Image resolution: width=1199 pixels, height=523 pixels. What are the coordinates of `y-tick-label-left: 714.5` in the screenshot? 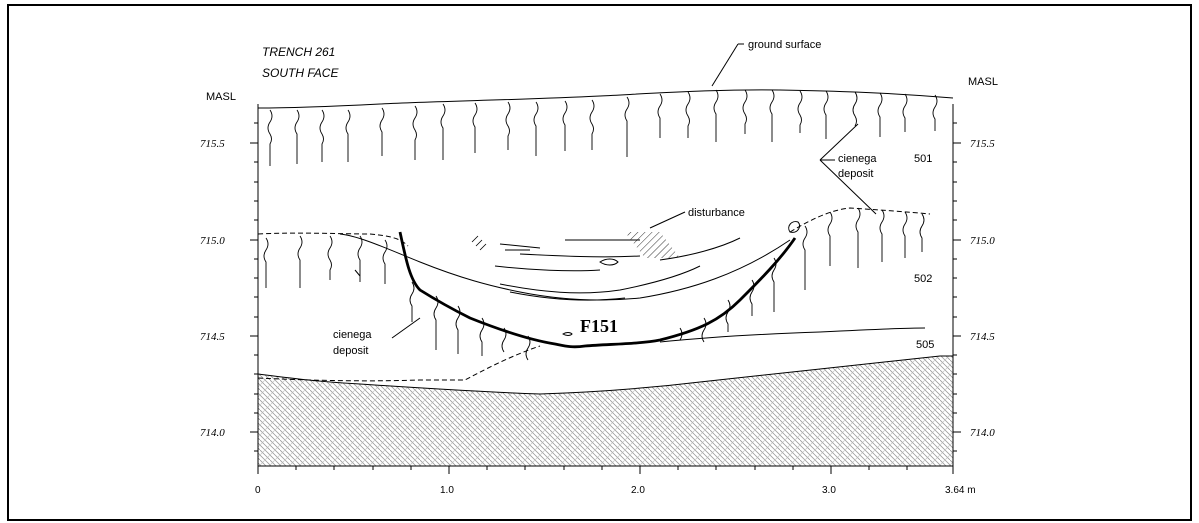 It's located at (212, 337).